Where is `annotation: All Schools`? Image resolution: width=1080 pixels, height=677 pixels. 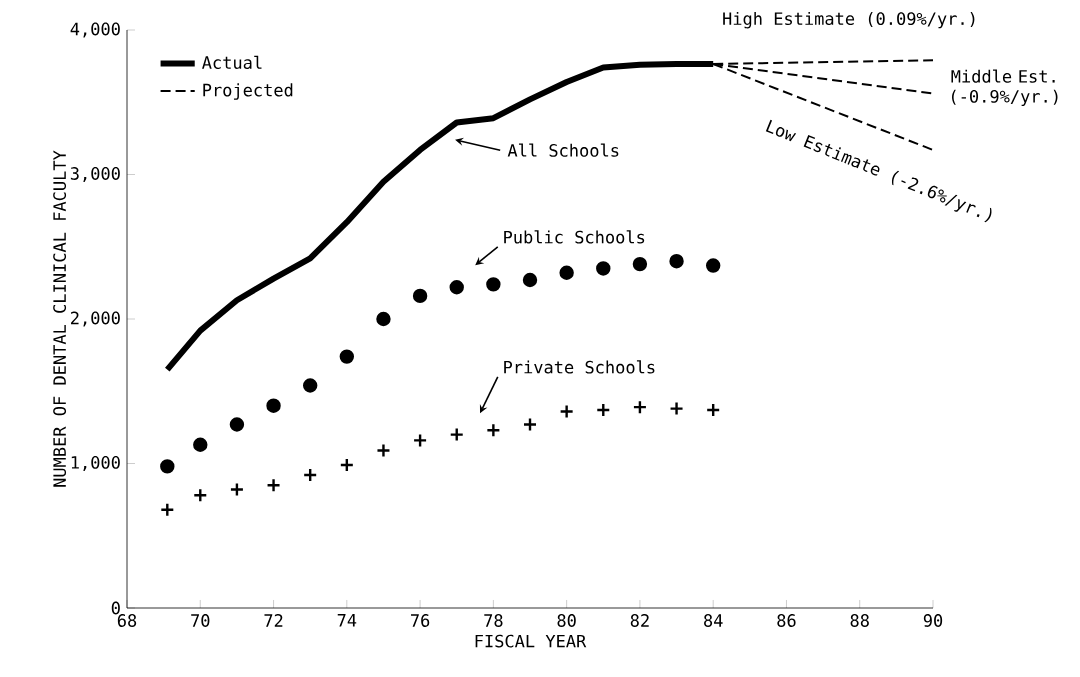 annotation: All Schools is located at coordinates (563, 150).